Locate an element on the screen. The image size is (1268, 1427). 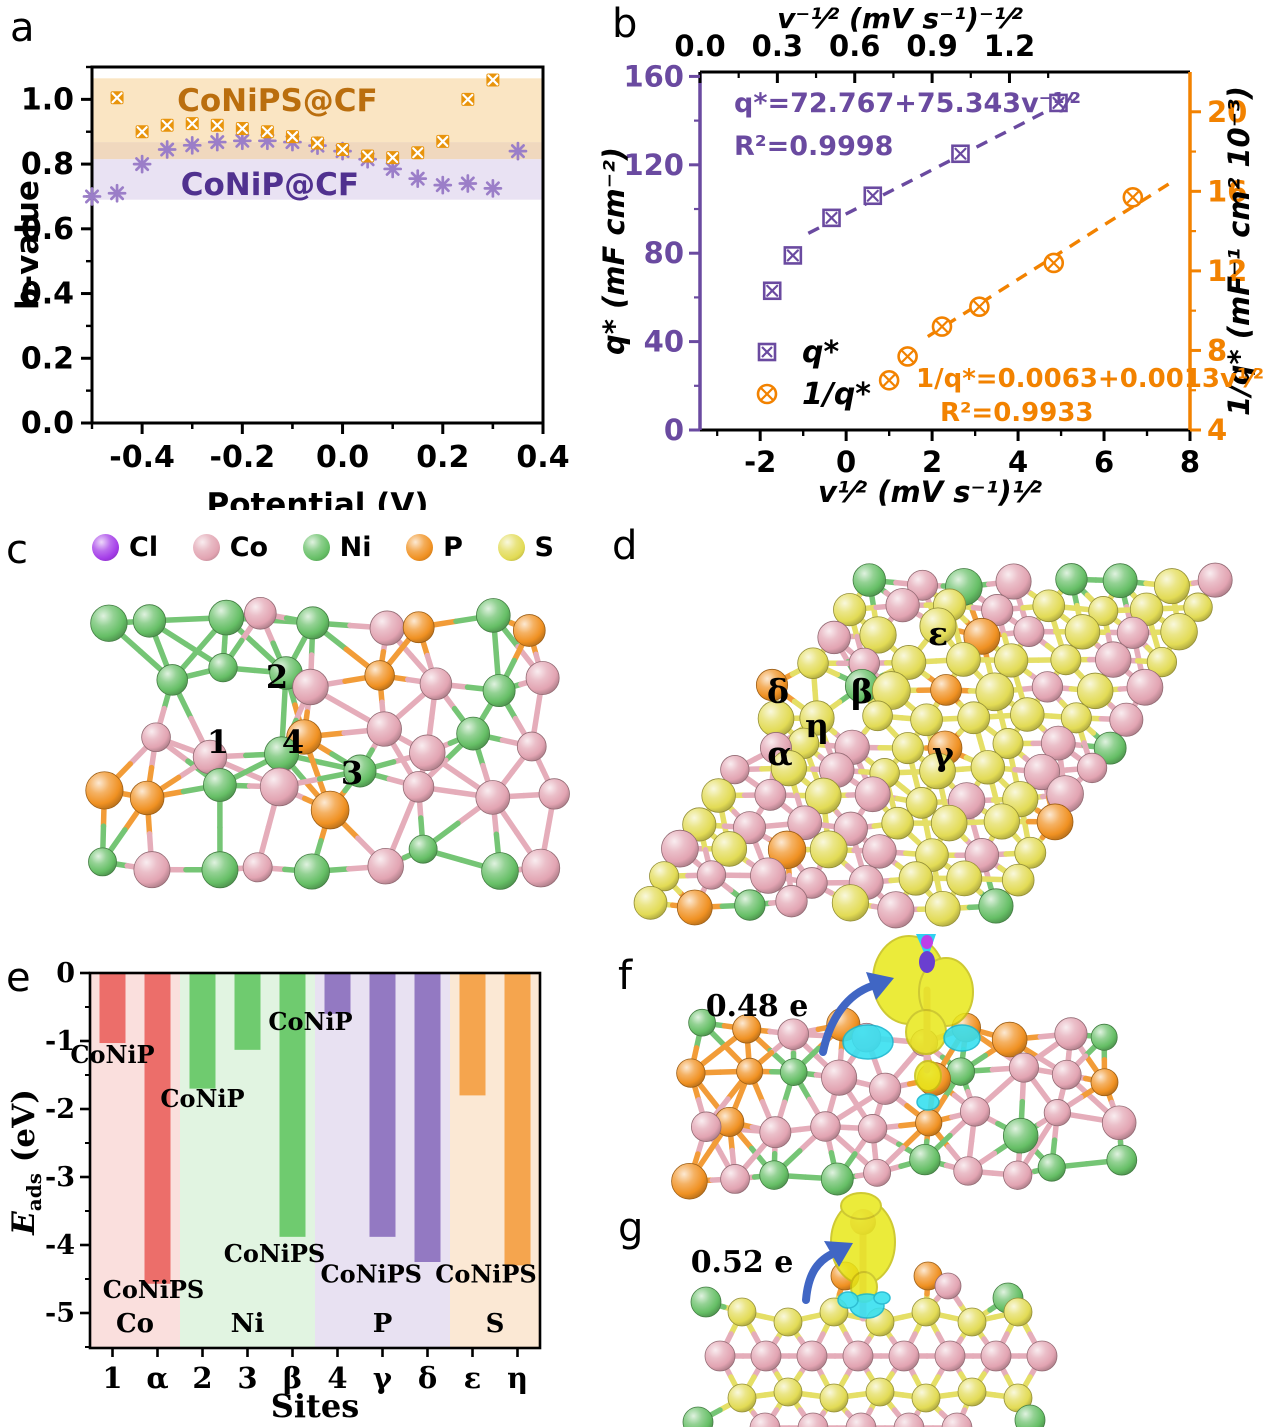
x-axis-title: Sites is located at coordinates (315, 1406).